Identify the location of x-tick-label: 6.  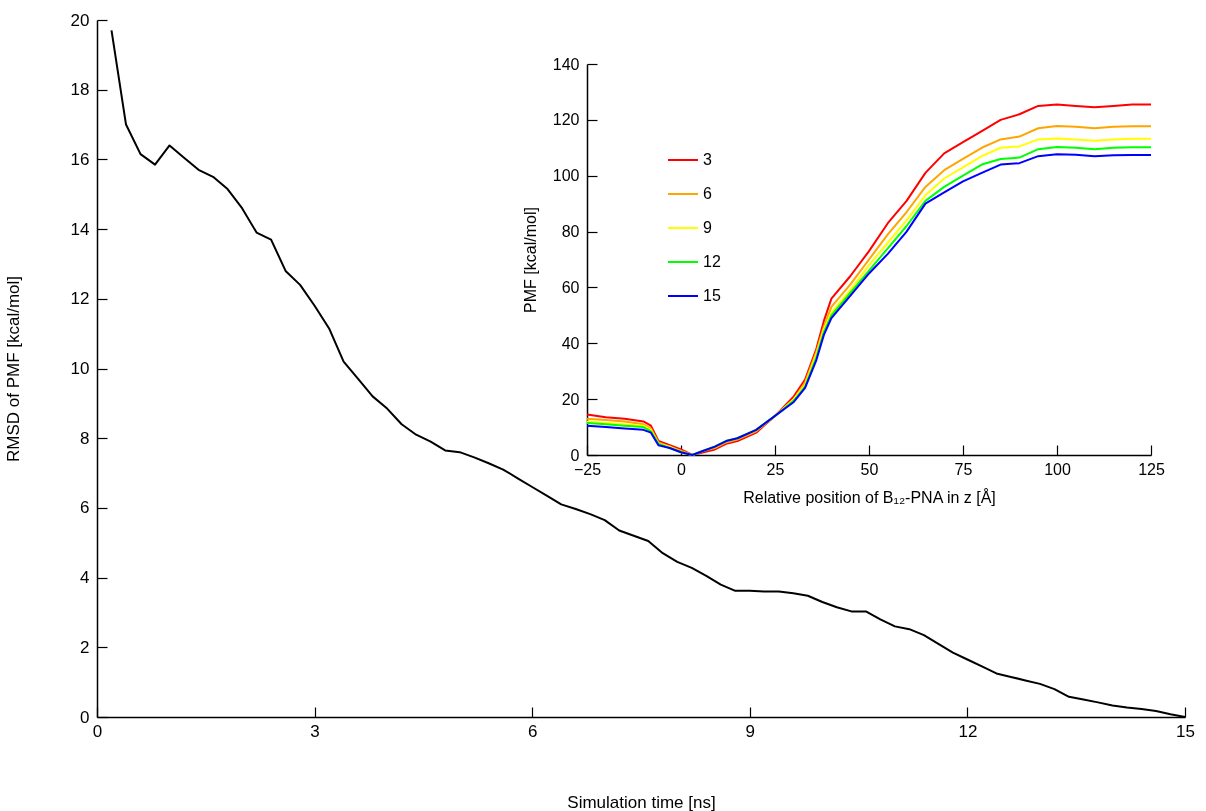
(532, 731).